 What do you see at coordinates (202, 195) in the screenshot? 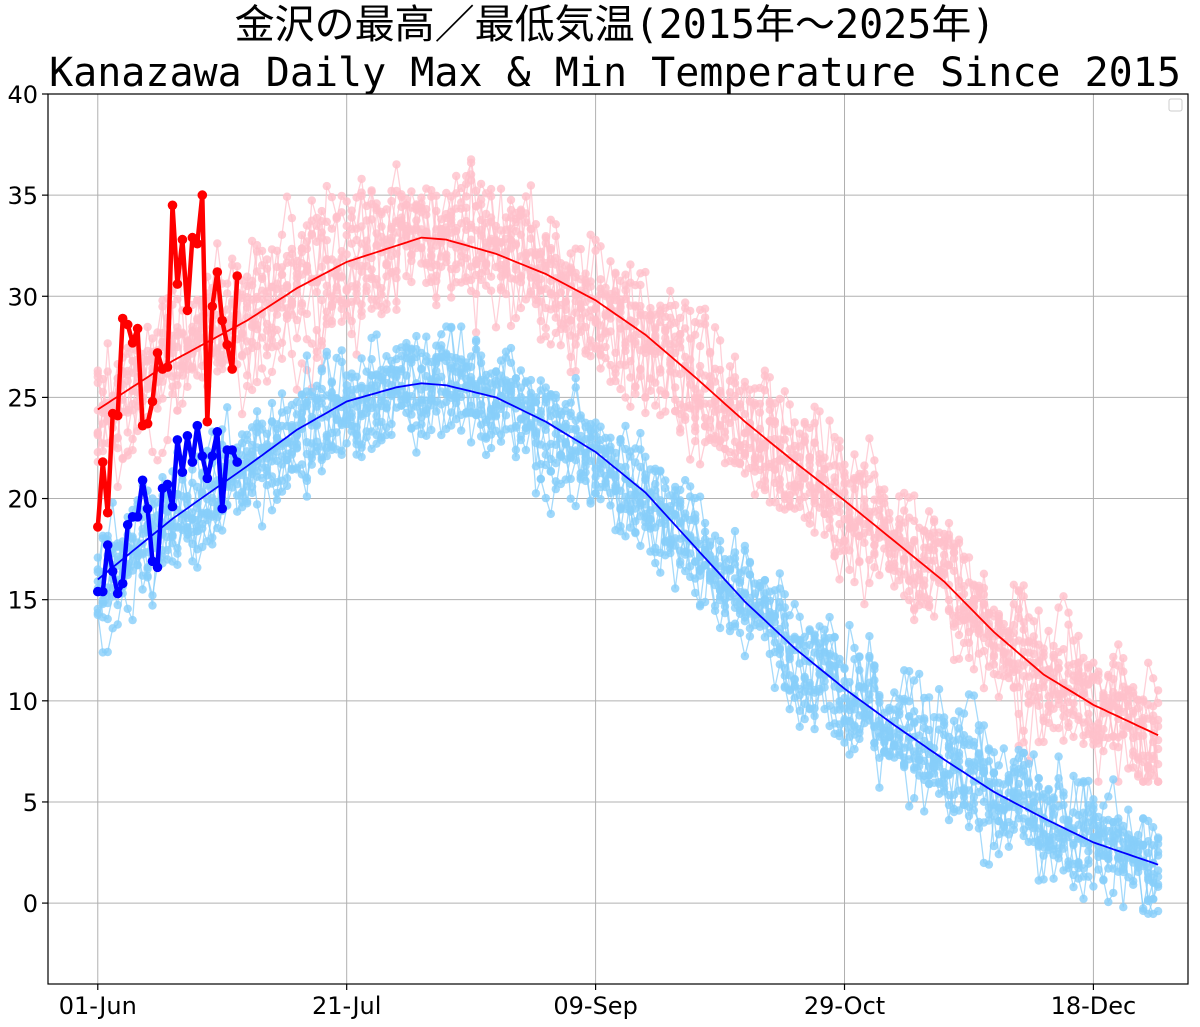
I see `current-max-point` at bounding box center [202, 195].